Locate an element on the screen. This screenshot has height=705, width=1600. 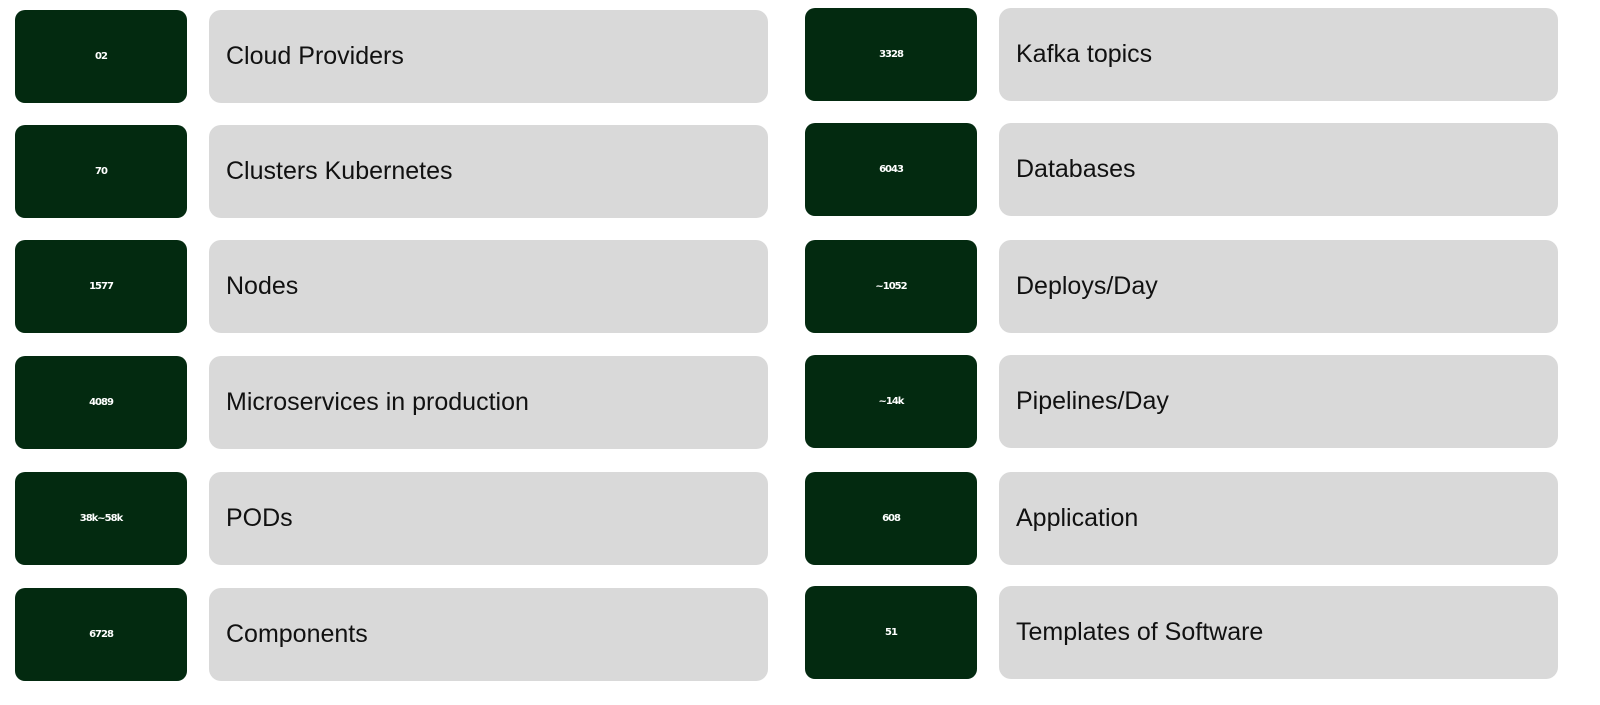
stat-value: 6043 is located at coordinates (891, 169).